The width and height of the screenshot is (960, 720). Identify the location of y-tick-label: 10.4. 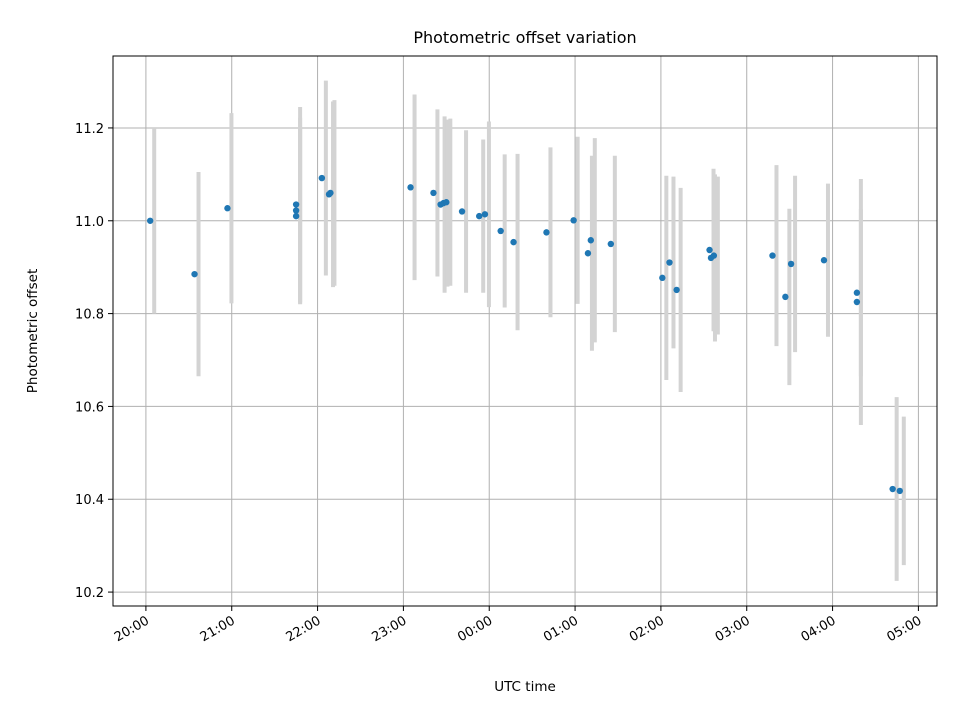
(89, 500).